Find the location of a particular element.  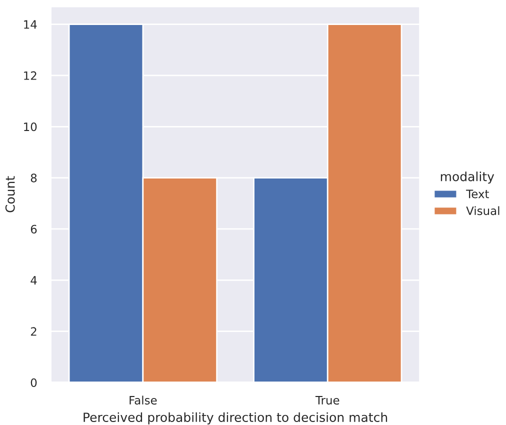

y-tick-label: 12 is located at coordinates (30, 75).